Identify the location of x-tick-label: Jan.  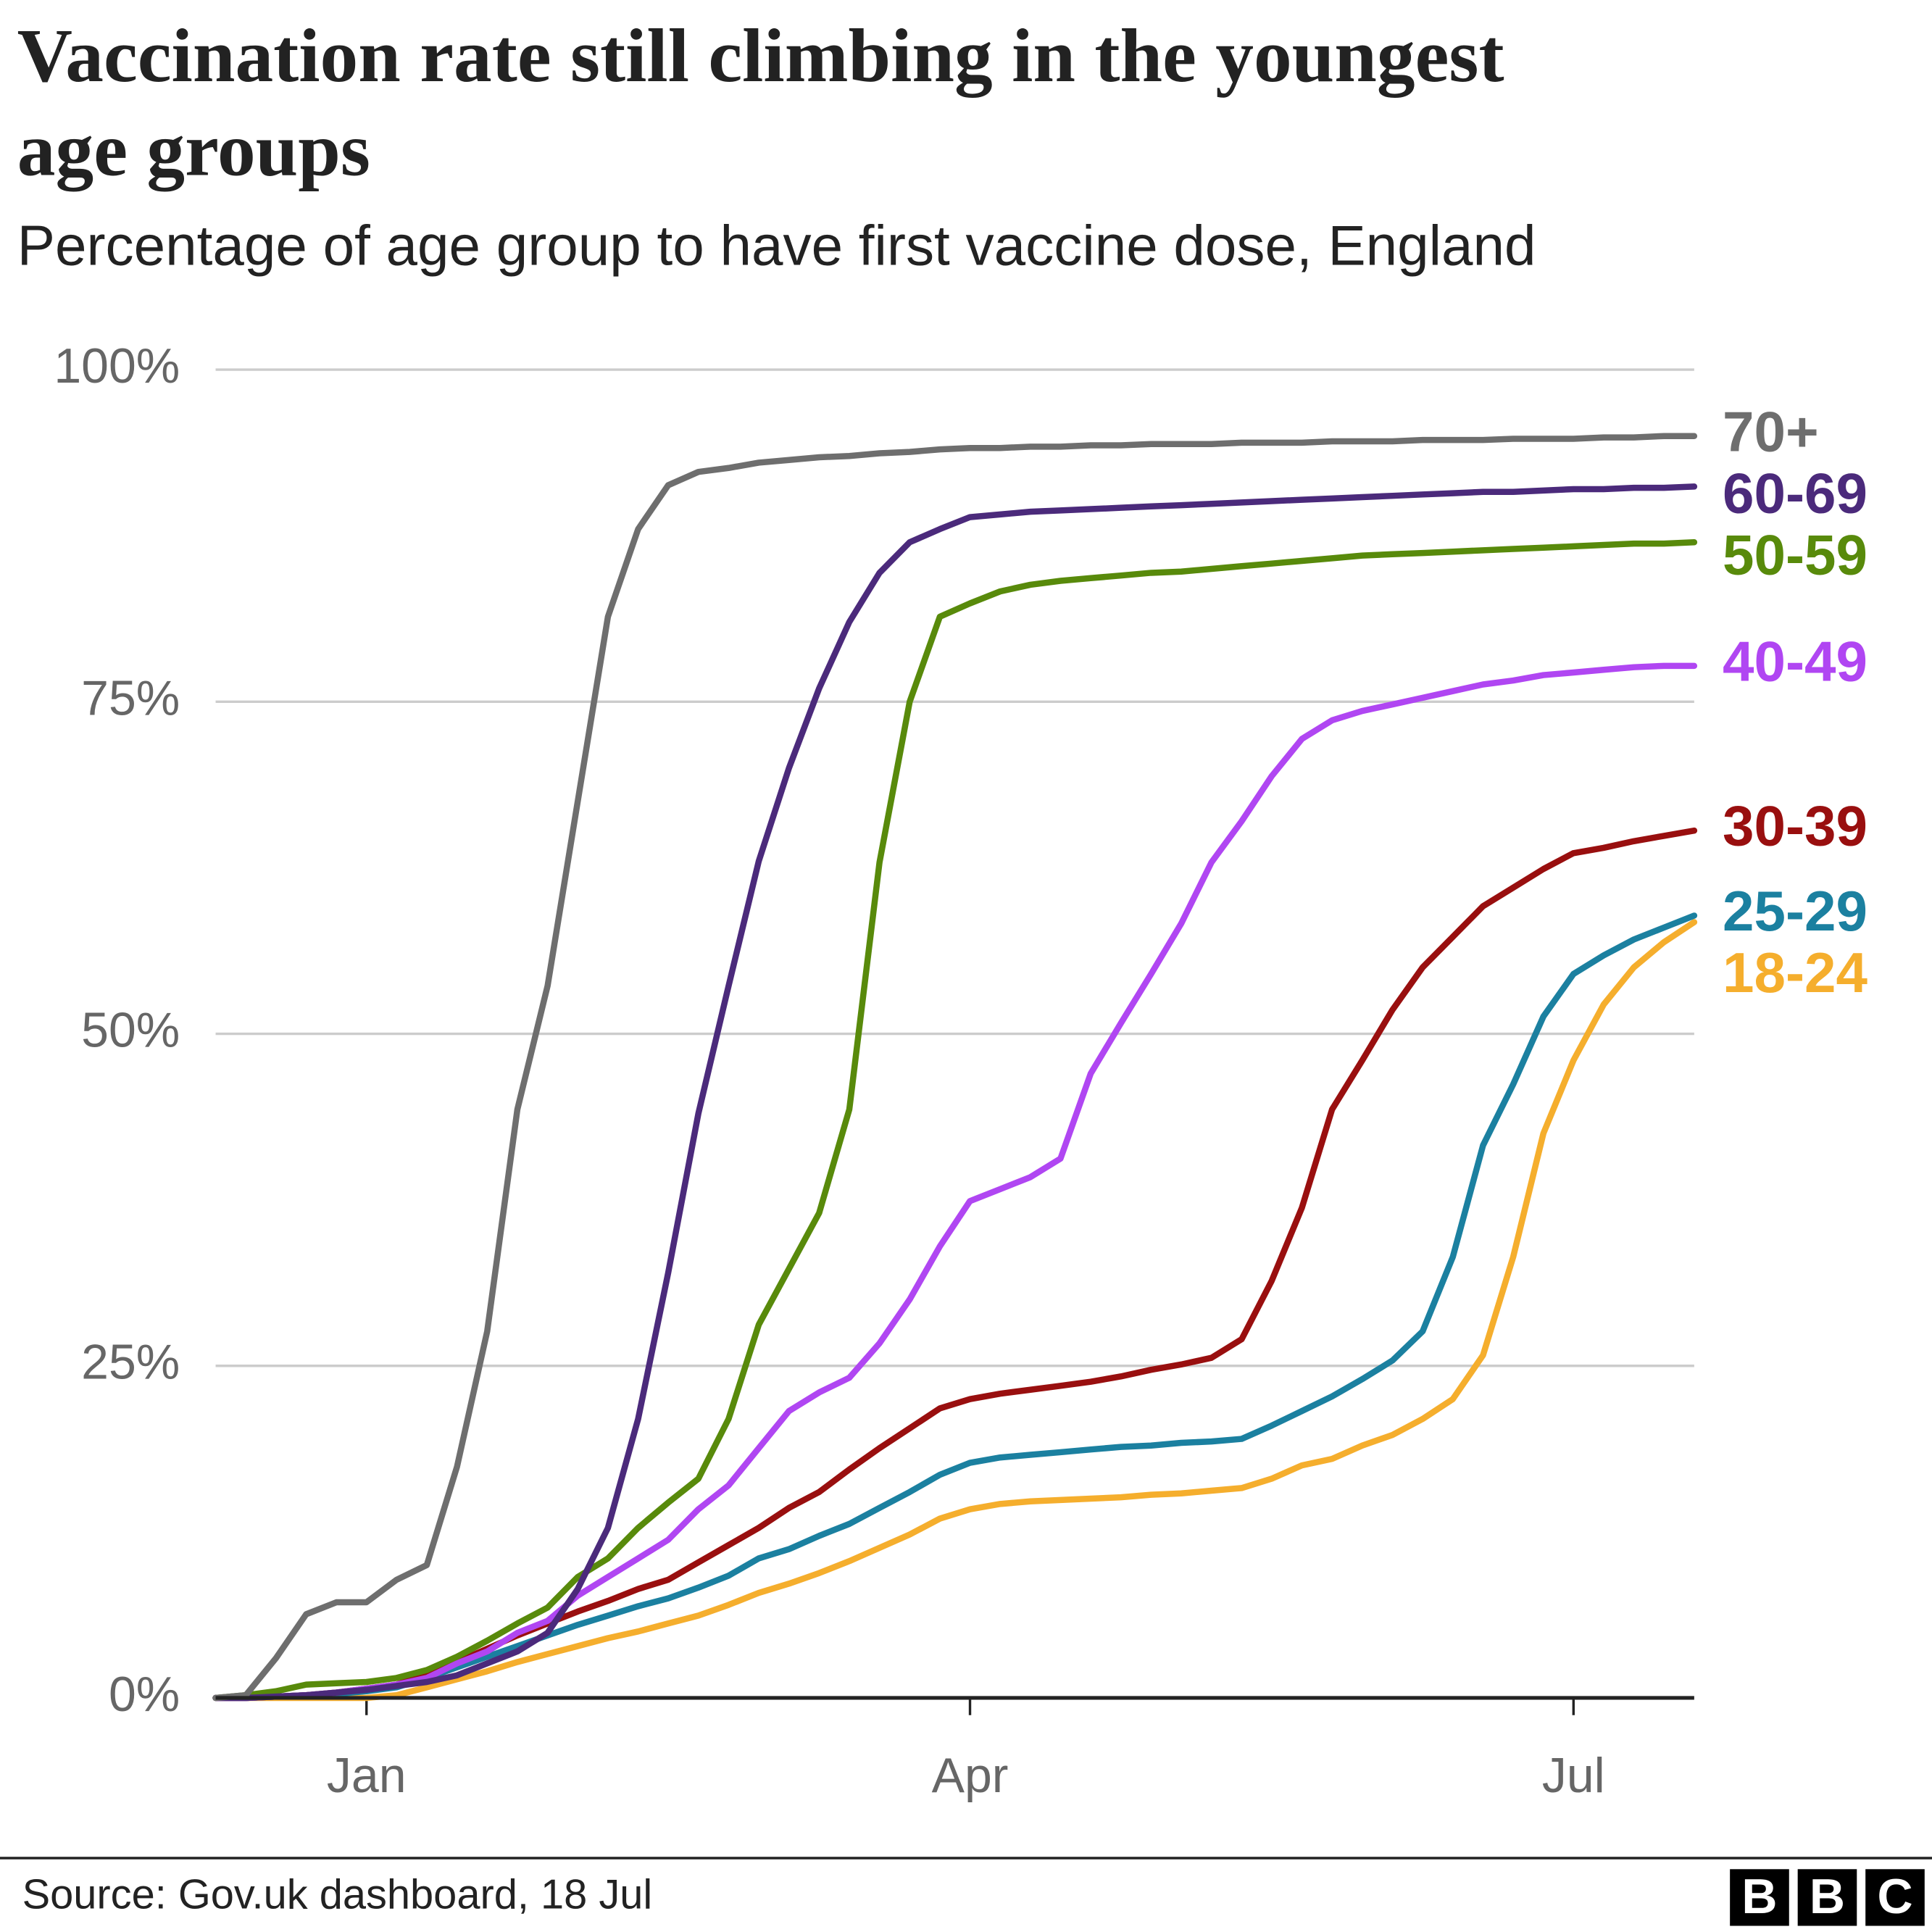
(367, 1776).